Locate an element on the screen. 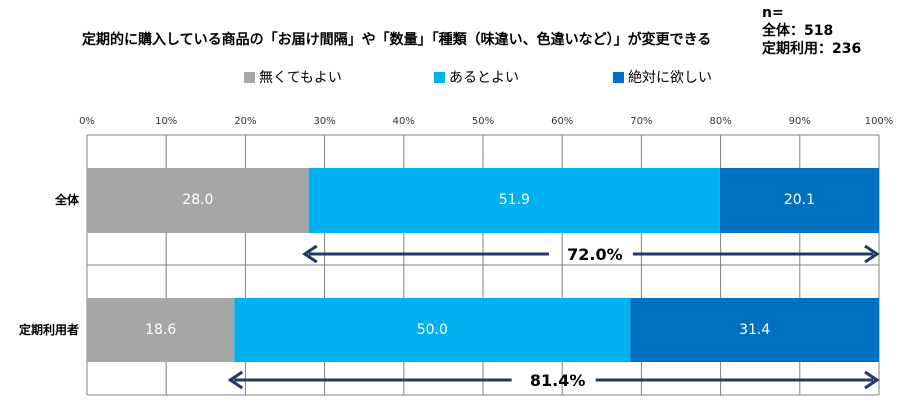  x-tick-label: 60% is located at coordinates (562, 121).